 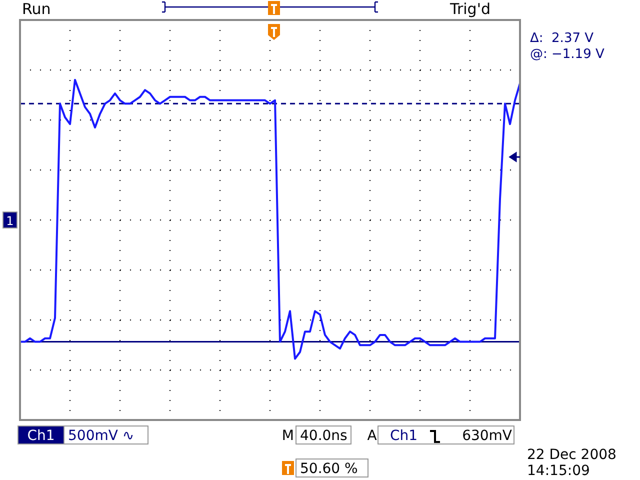 I want to click on text: 630mV, so click(x=487, y=436).